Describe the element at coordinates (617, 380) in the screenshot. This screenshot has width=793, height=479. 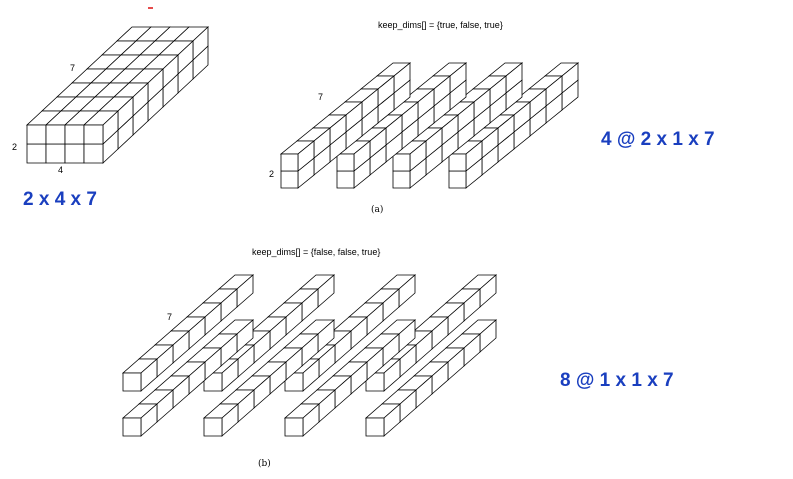
I see `result-label-b: 8 @ 1 x 1 x 7` at that location.